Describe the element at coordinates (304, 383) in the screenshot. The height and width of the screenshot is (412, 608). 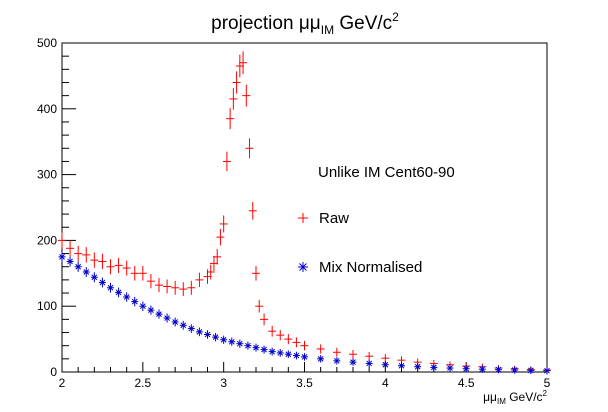
I see `x-tick-label: 3.5` at that location.